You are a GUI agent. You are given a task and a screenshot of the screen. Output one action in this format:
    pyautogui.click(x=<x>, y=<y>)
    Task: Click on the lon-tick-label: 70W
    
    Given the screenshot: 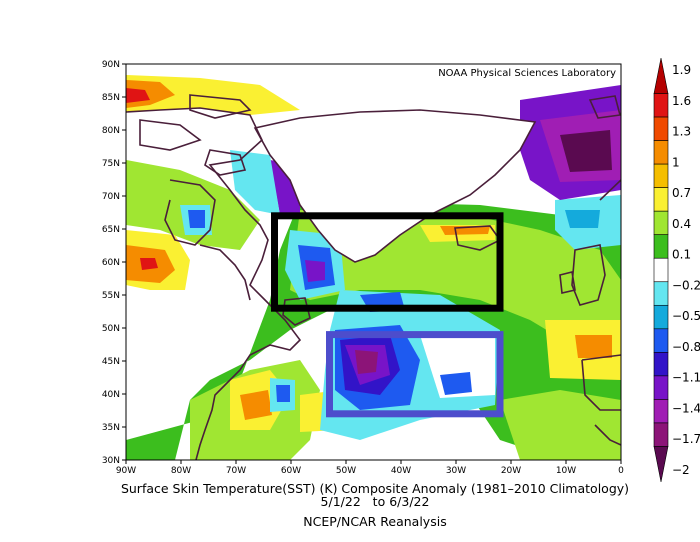 What is the action you would take?
    pyautogui.click(x=236, y=471)
    